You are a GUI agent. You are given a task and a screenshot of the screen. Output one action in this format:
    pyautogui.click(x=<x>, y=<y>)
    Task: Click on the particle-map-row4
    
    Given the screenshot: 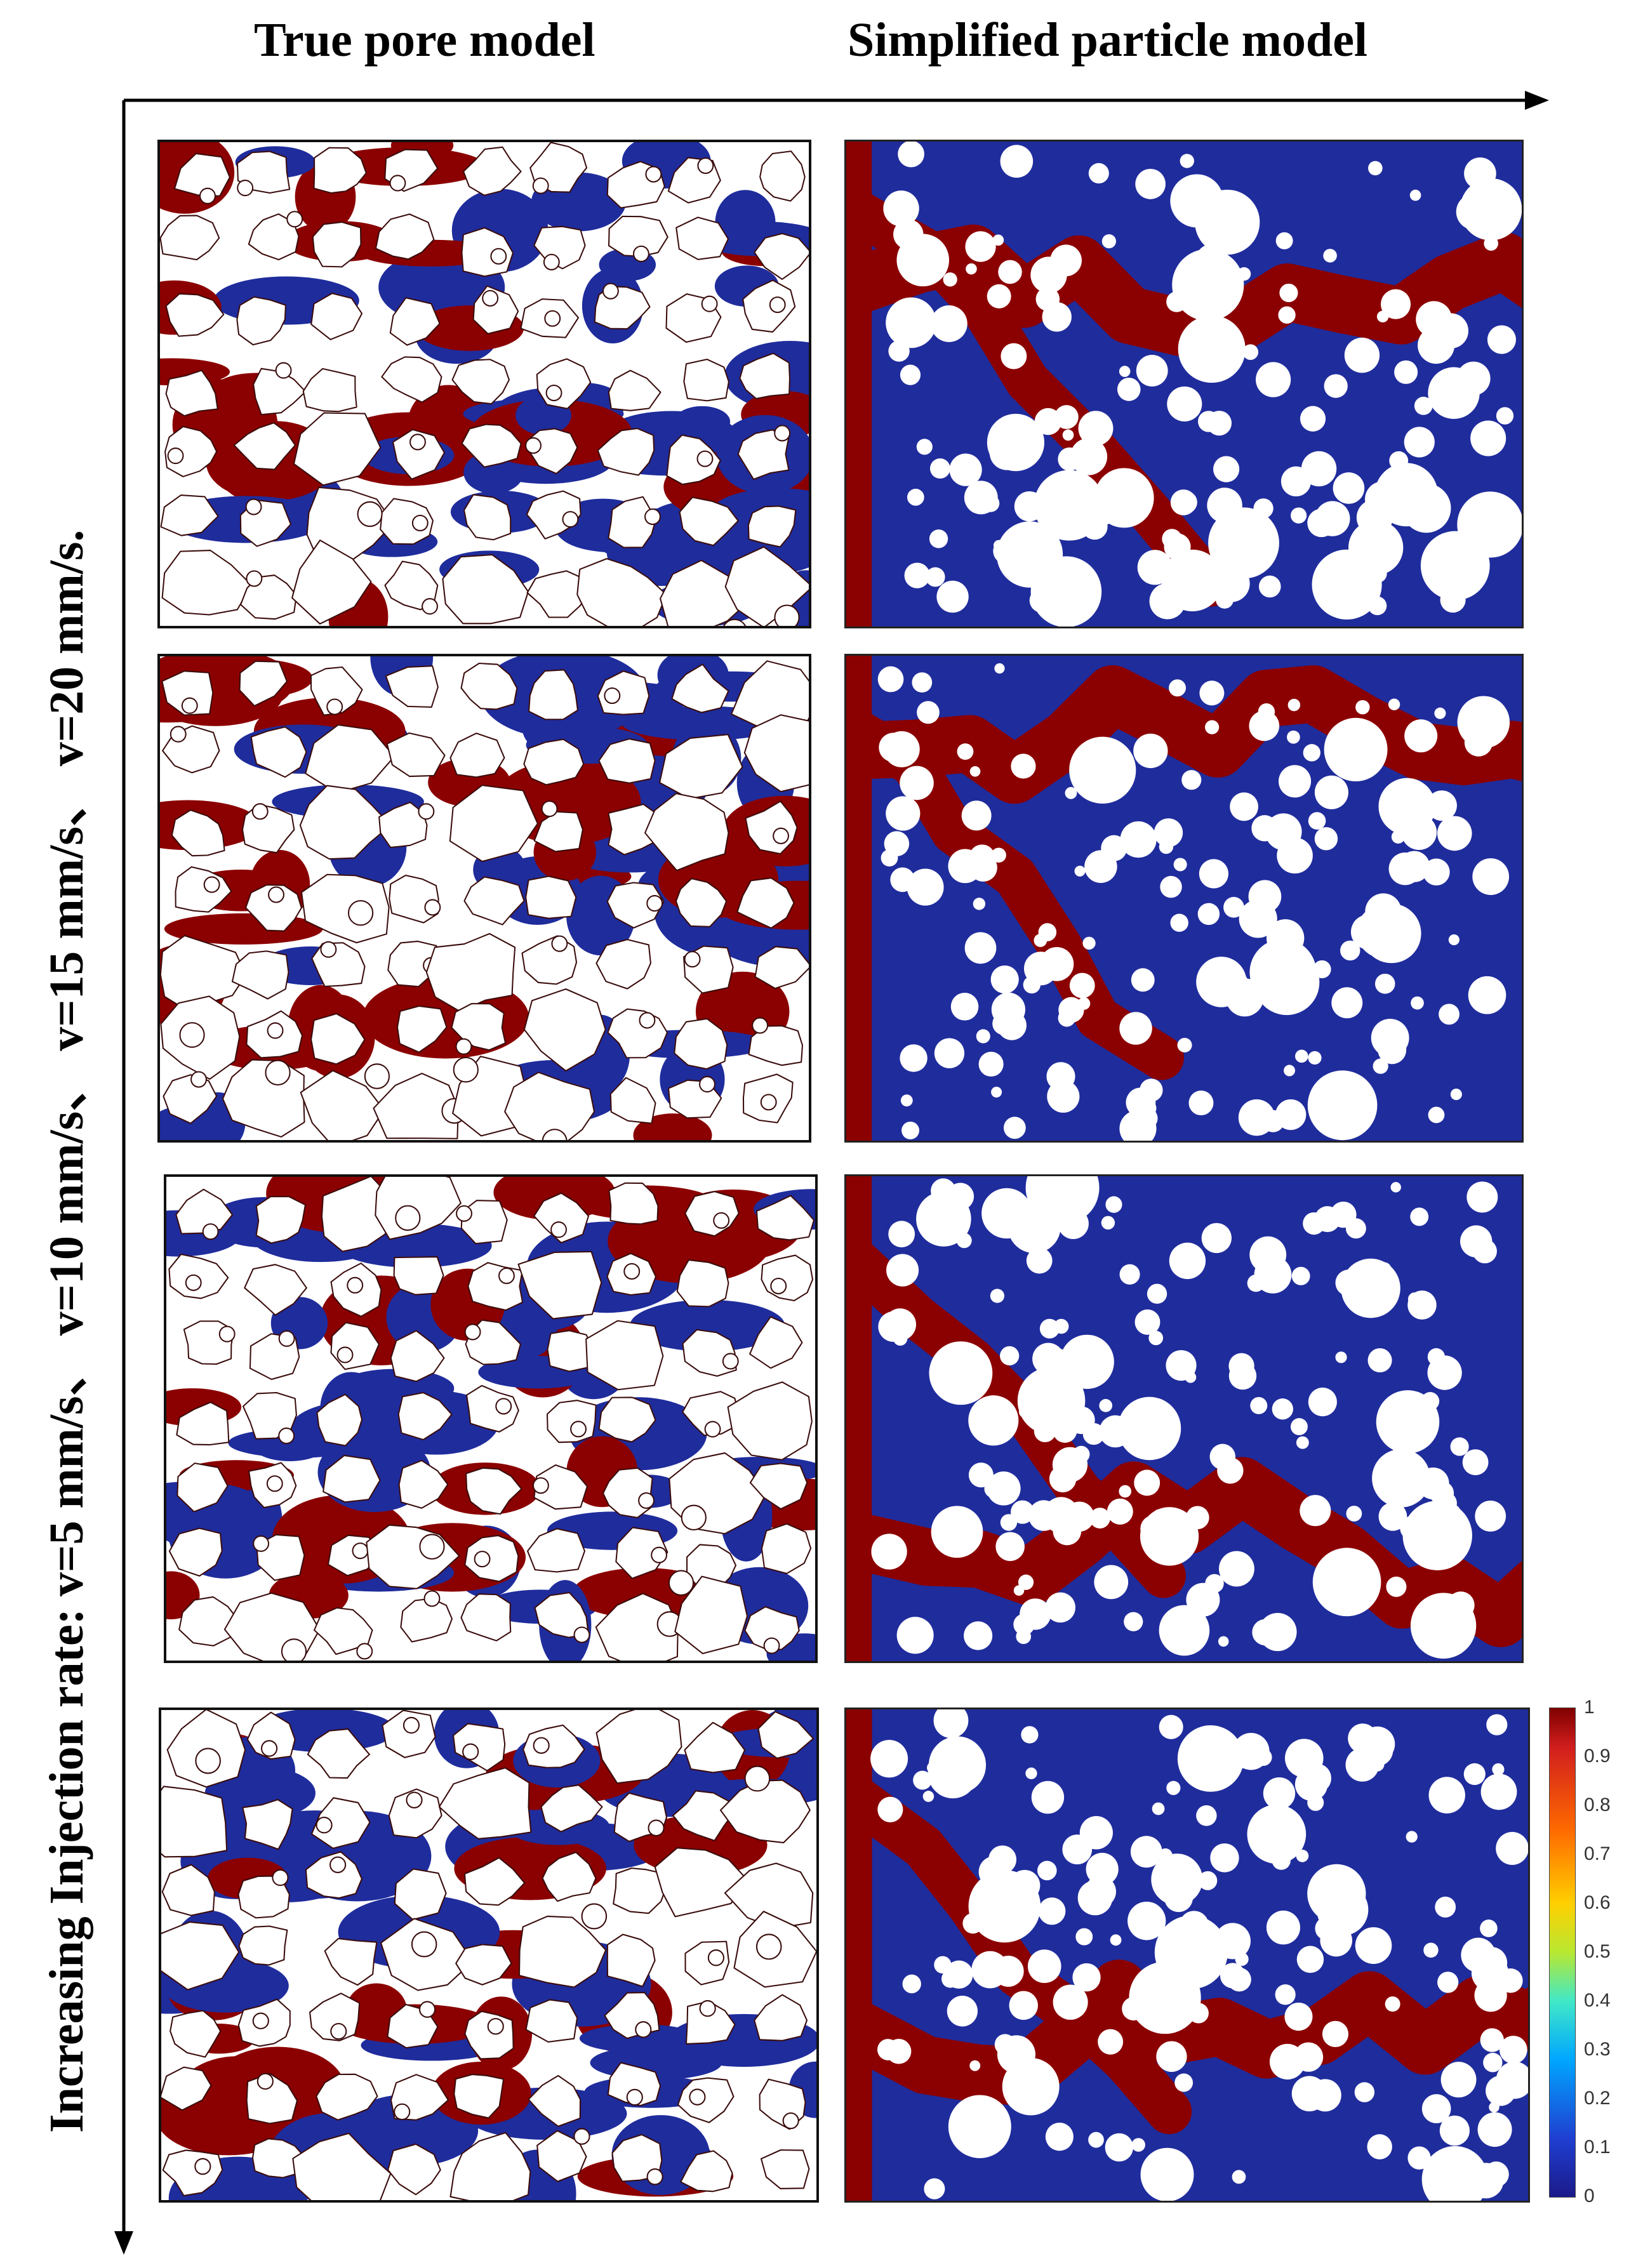 What is the action you would take?
    pyautogui.click(x=1187, y=1955)
    